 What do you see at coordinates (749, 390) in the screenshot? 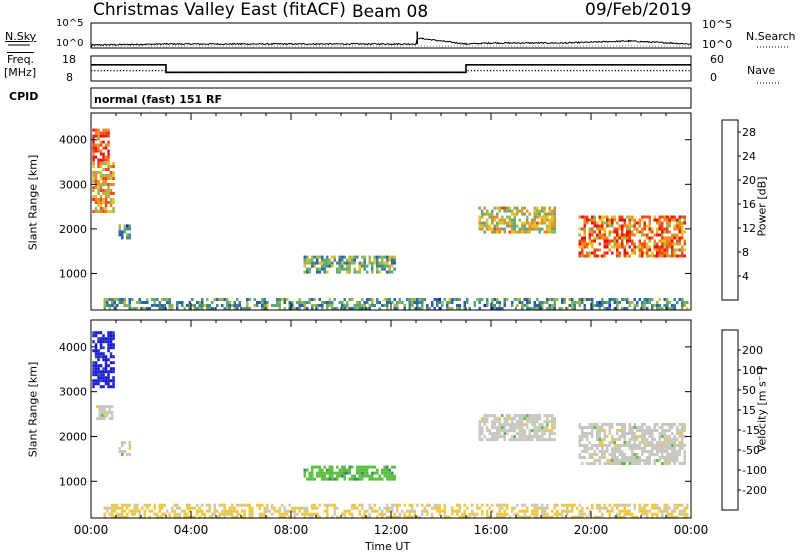
I see `velocity-colorbar-tick-label: 50` at bounding box center [749, 390].